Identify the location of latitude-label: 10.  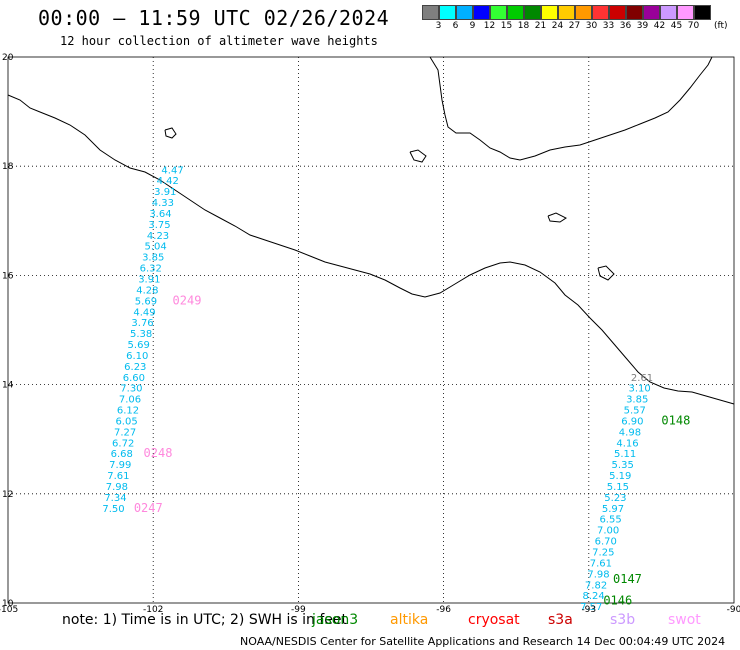
(8, 604).